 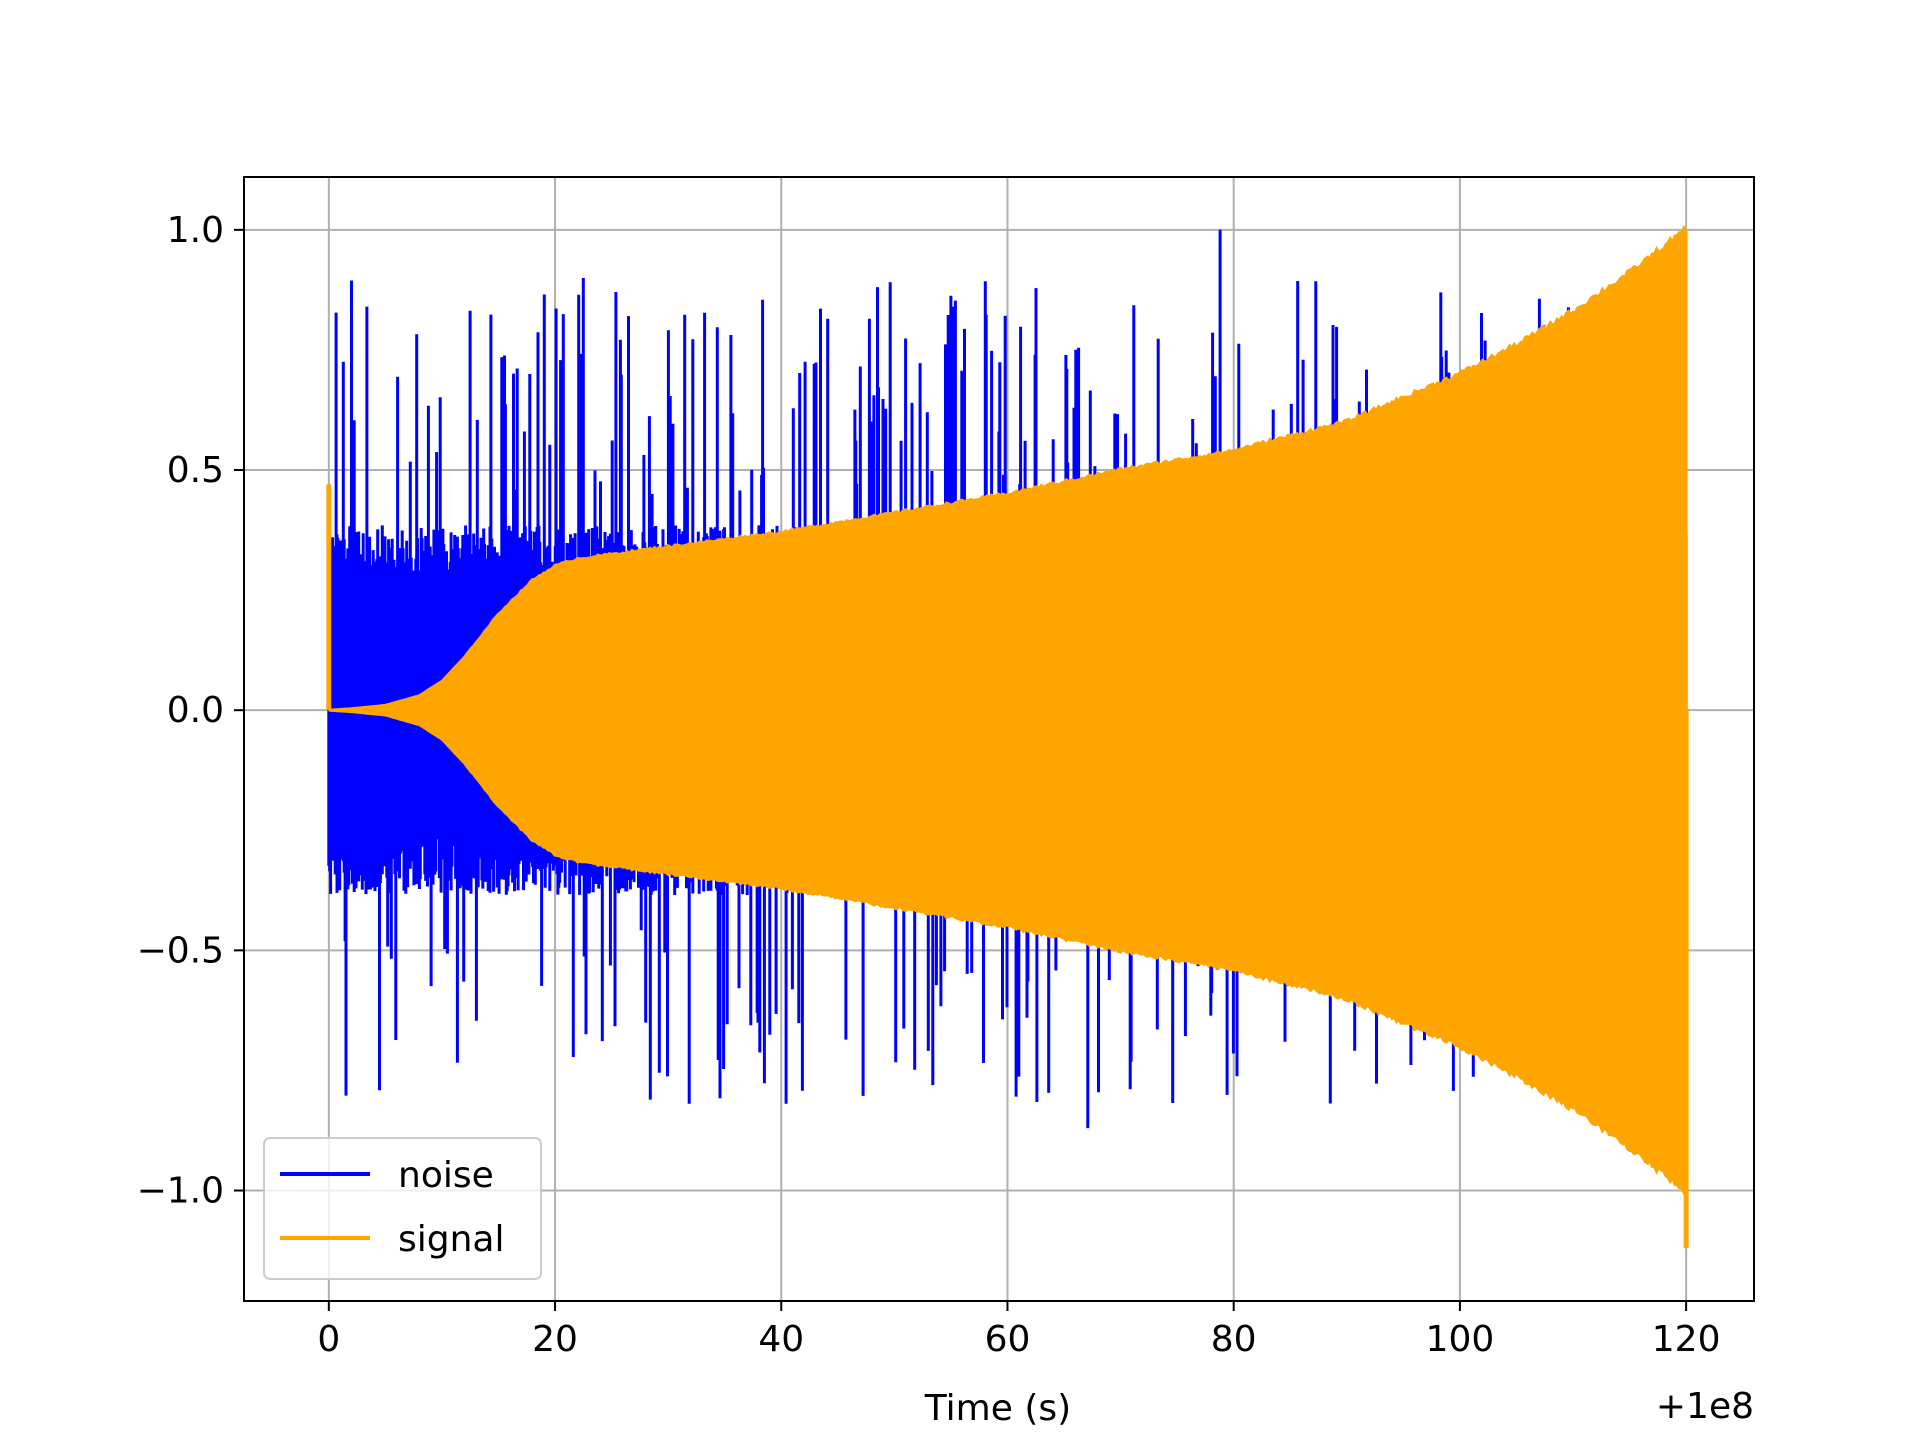 What do you see at coordinates (555, 1339) in the screenshot?
I see `x-tick-label: 20` at bounding box center [555, 1339].